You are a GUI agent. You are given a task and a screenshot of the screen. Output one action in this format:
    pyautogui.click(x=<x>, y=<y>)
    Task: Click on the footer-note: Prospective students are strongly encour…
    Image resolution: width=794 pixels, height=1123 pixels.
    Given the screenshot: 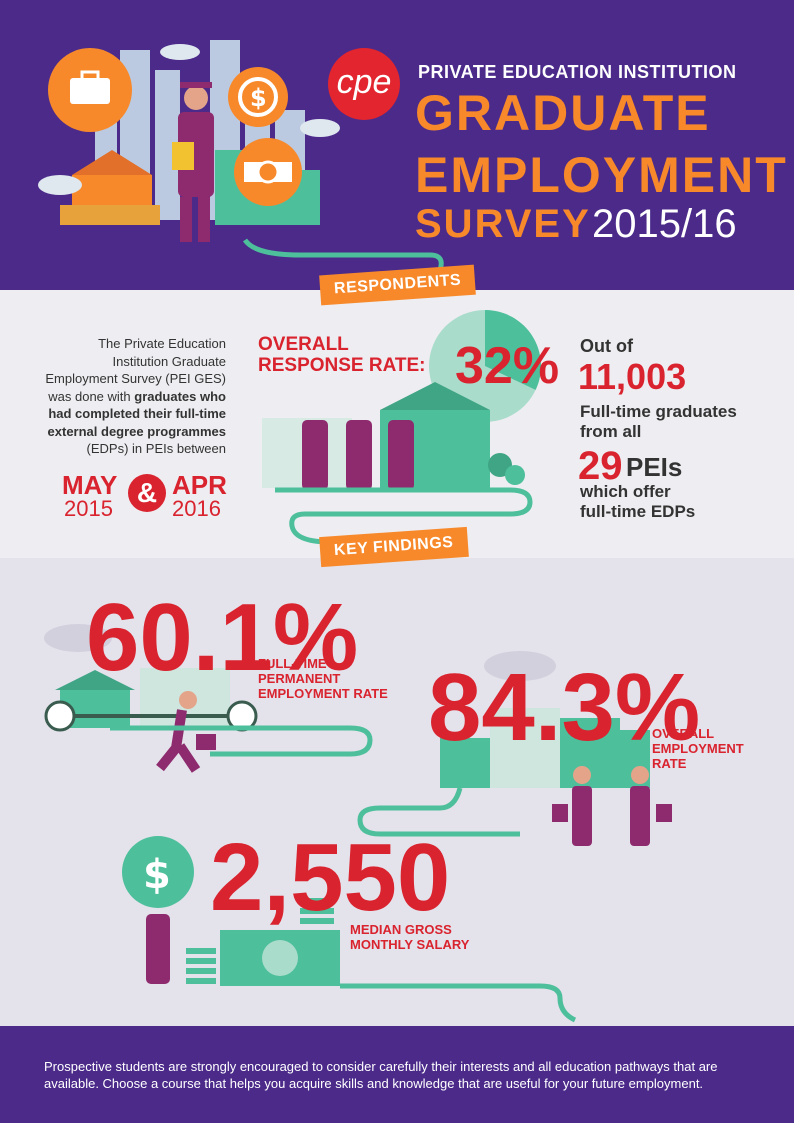 What is the action you would take?
    pyautogui.click(x=381, y=1075)
    